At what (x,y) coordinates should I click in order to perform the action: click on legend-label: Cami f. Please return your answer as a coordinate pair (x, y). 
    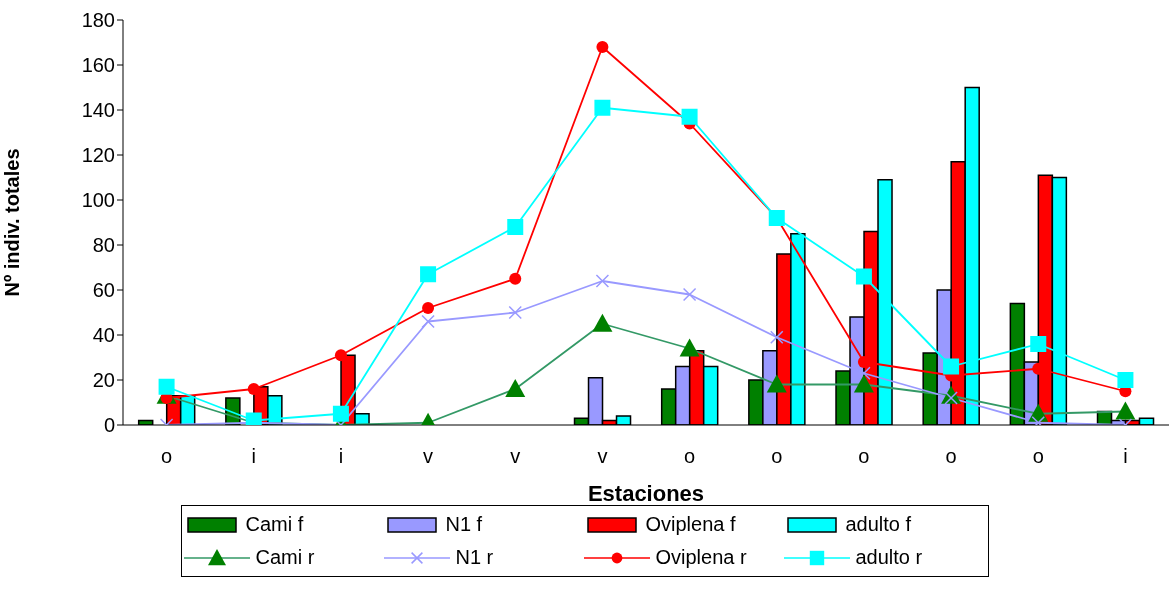
    Looking at the image, I should click on (274, 524).